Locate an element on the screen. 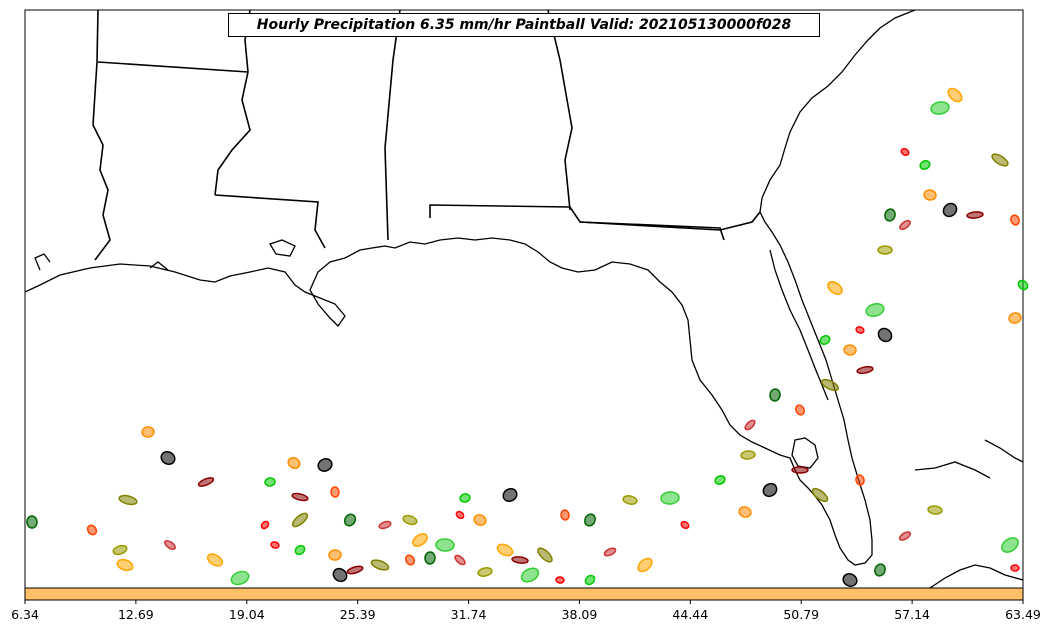 The height and width of the screenshot is (633, 1053). colorbar-tick-label: 25.39 is located at coordinates (357, 614).